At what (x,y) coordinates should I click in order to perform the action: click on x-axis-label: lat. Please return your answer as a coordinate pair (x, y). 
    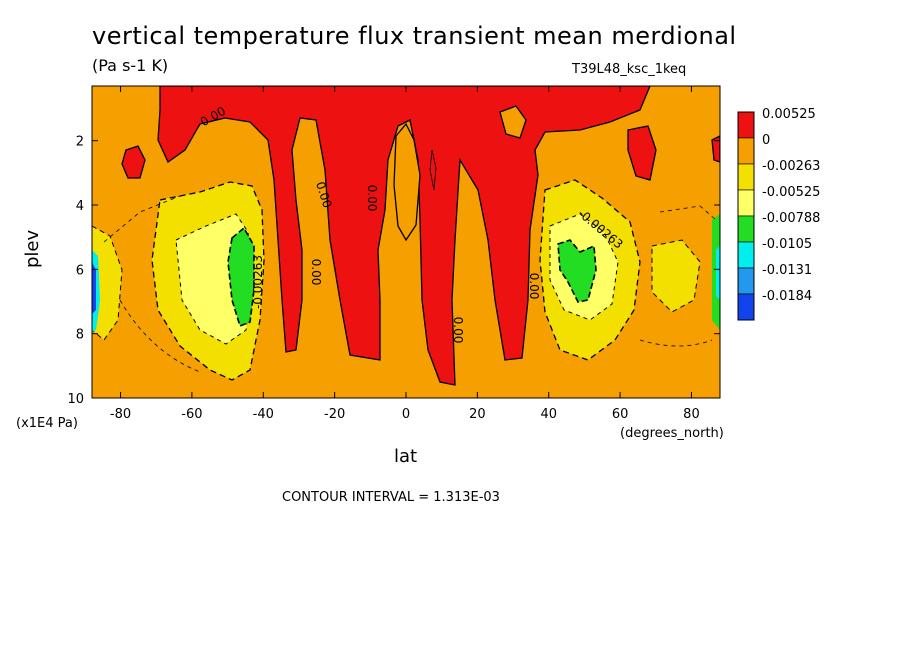
    Looking at the image, I should click on (406, 456).